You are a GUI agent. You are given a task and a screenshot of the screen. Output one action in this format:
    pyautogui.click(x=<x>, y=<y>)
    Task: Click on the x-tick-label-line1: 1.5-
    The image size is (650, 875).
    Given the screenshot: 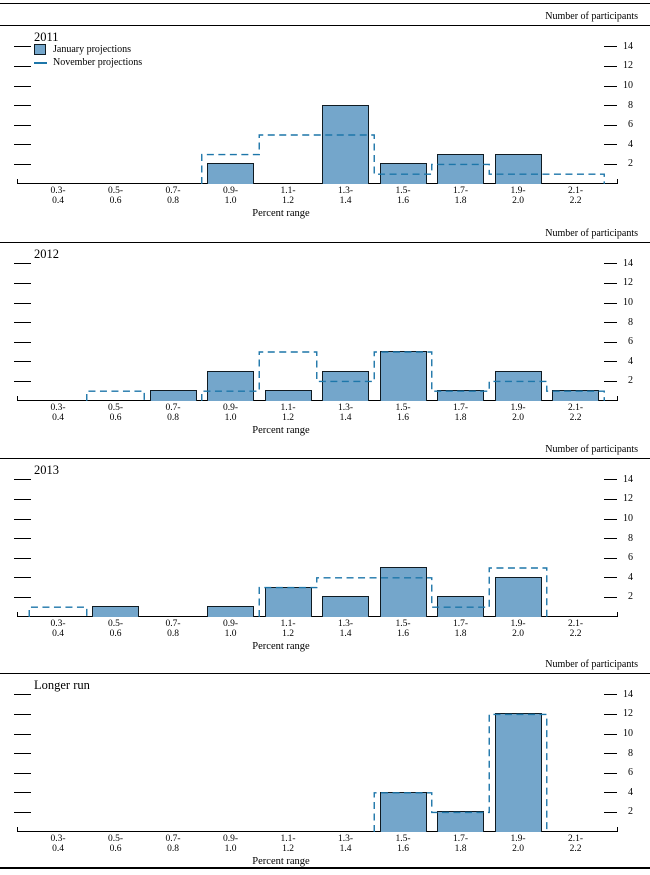 What is the action you would take?
    pyautogui.click(x=403, y=408)
    